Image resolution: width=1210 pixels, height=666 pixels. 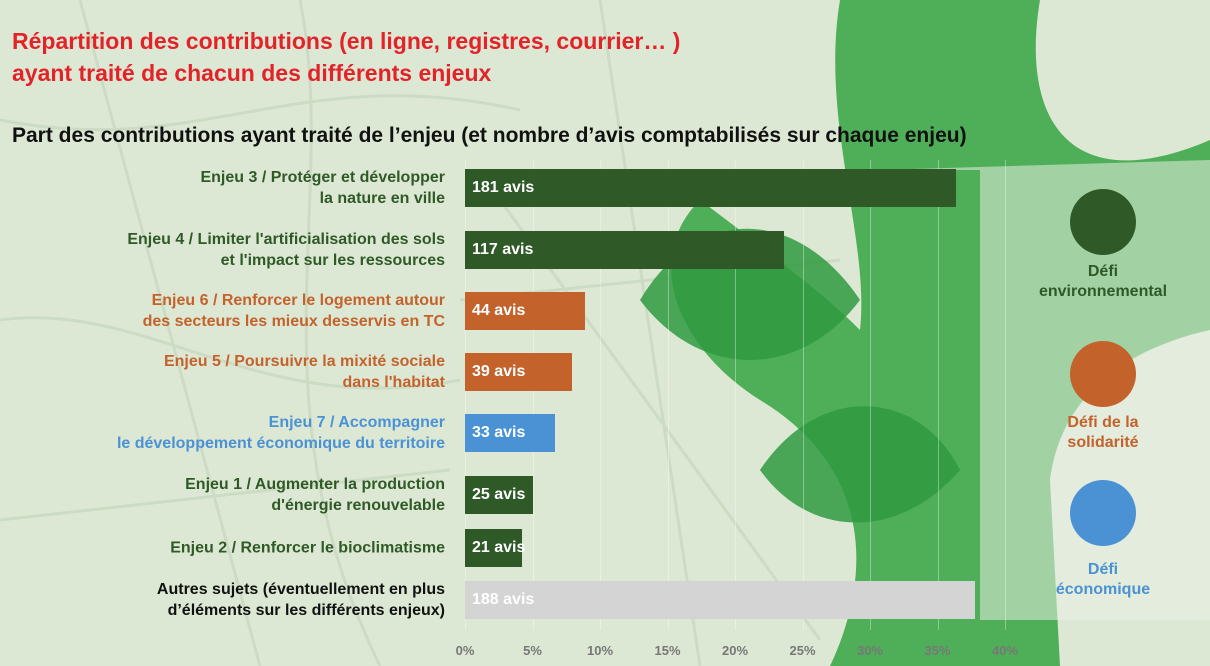 What do you see at coordinates (870, 650) in the screenshot?
I see `x-tick-label: 30%` at bounding box center [870, 650].